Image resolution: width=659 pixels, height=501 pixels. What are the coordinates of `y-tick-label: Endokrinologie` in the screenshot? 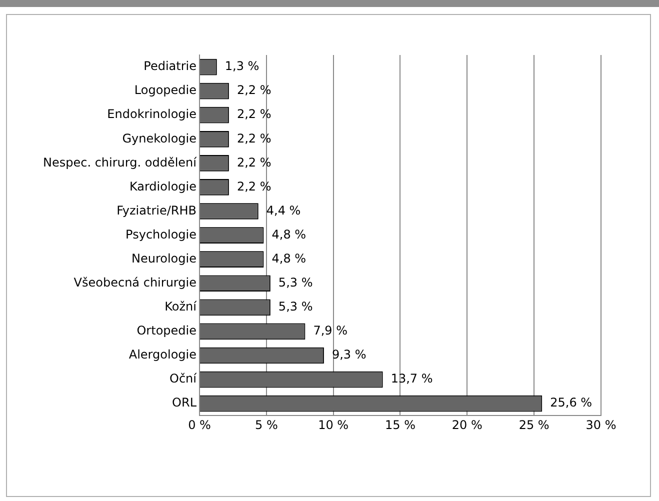 It's located at (151, 114).